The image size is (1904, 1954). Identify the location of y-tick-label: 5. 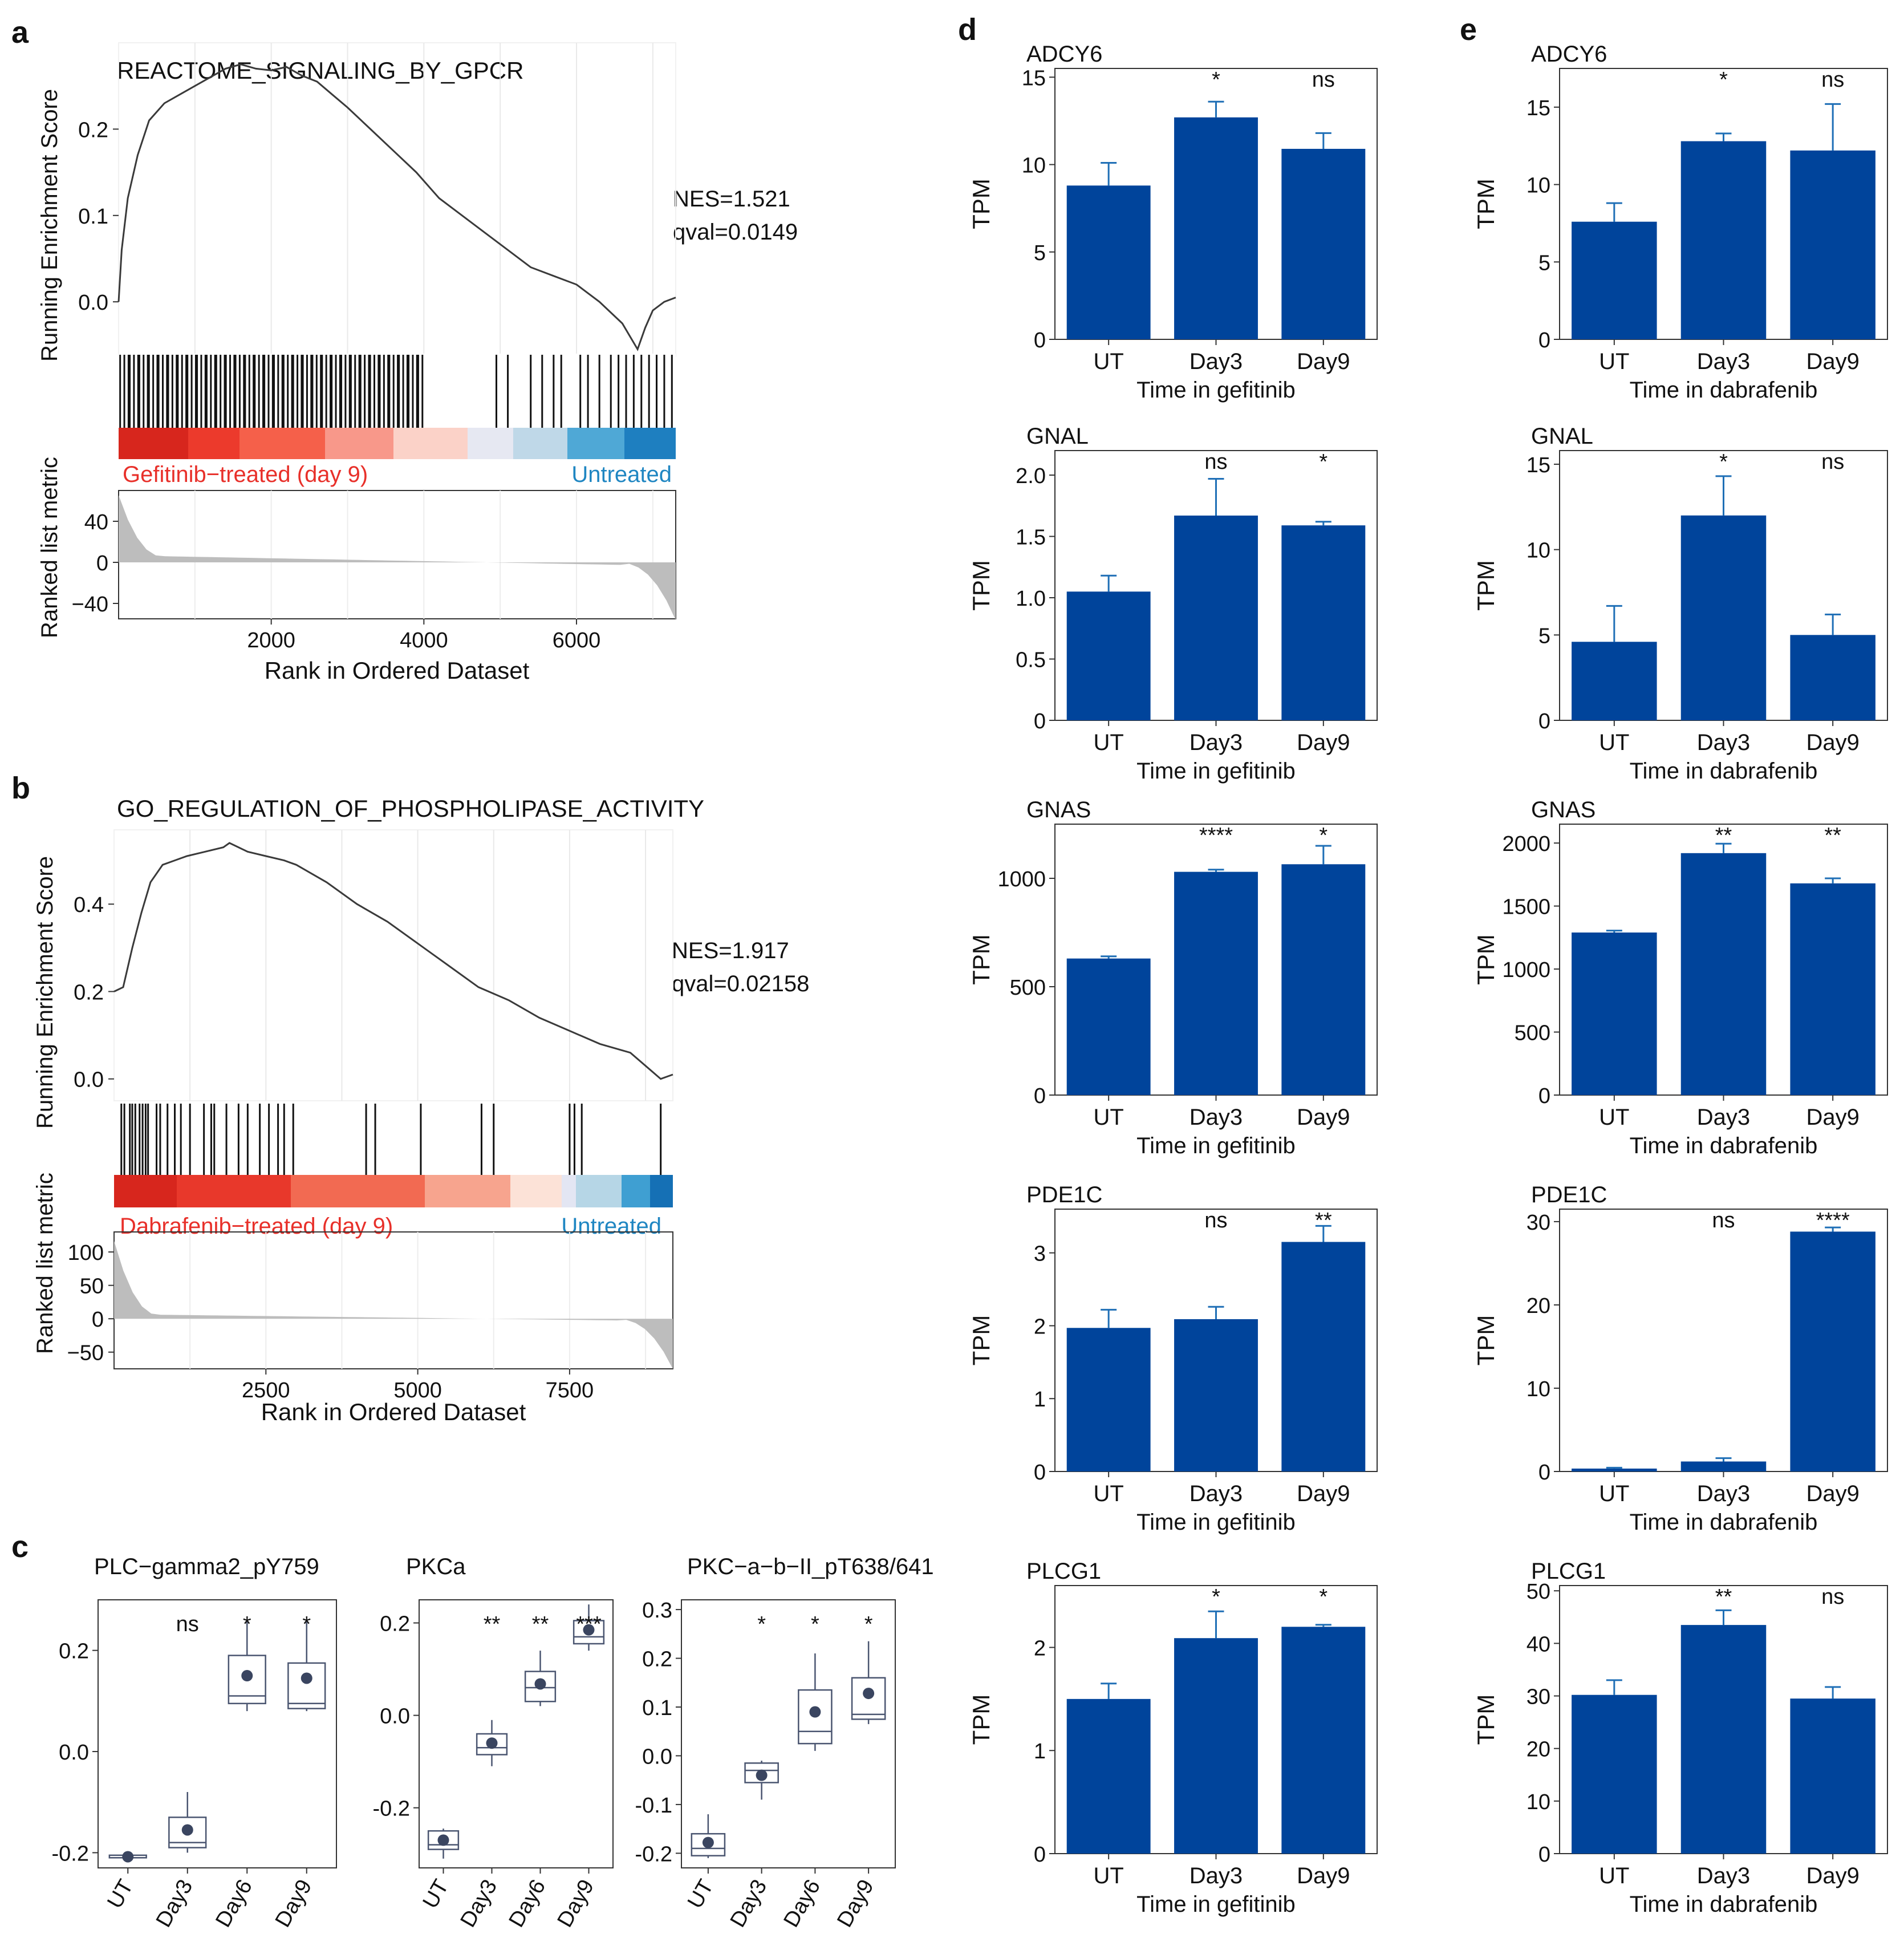
(1544, 636).